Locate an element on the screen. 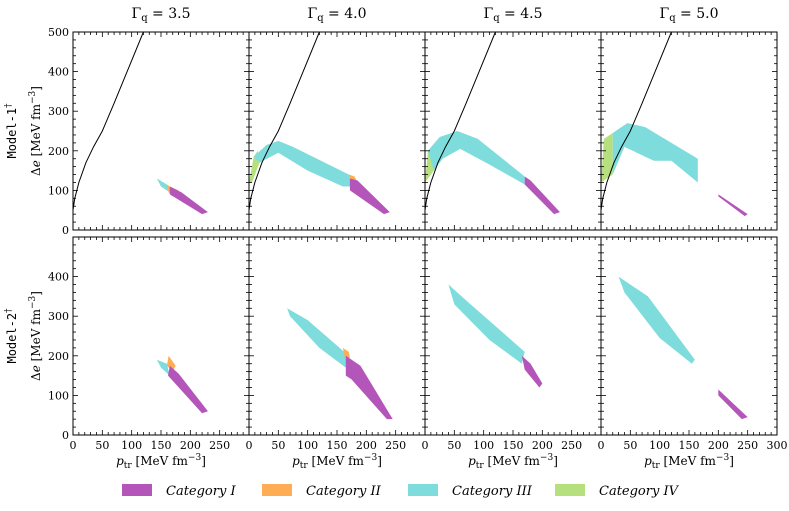 The image size is (789, 511). category-ii-legend-swatch is located at coordinates (277, 490).